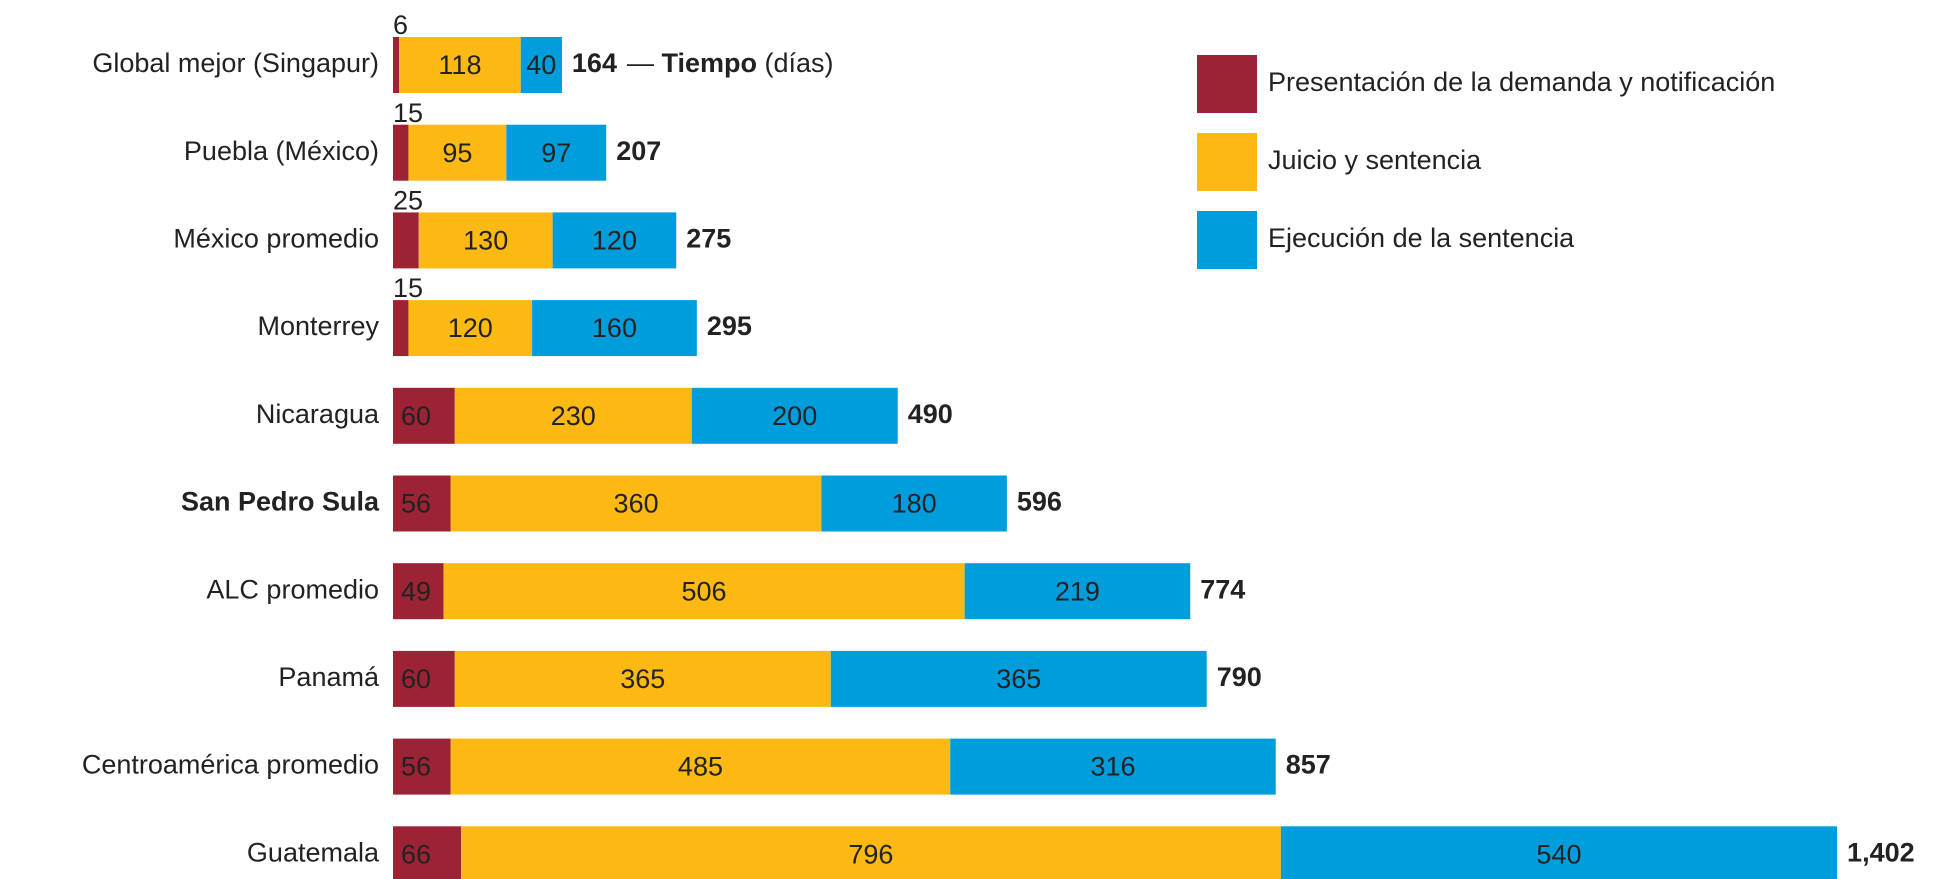 This screenshot has width=1947, height=879. Describe the element at coordinates (313, 852) in the screenshot. I see `category-label: Guatemala` at that location.